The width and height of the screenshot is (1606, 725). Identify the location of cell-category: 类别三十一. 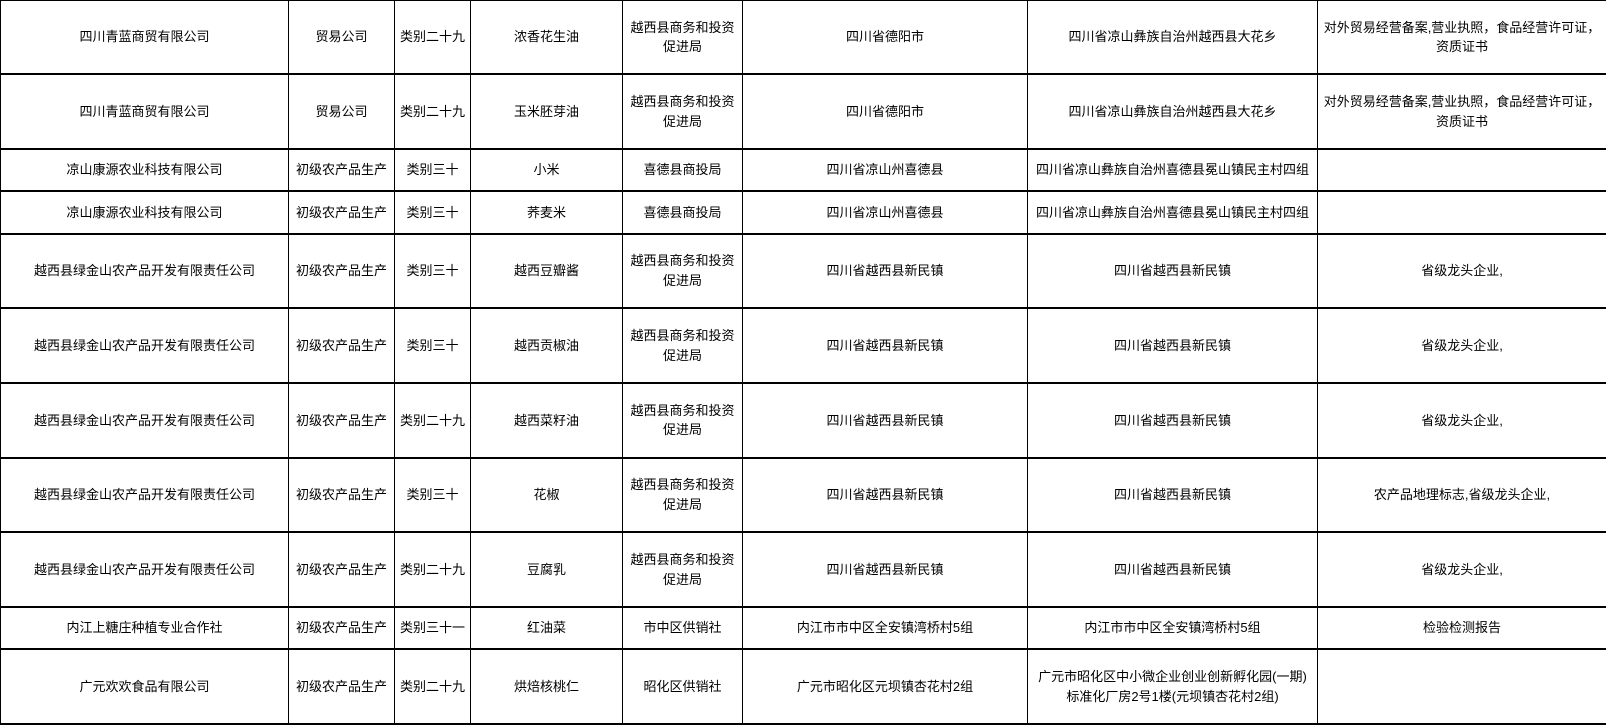
(432, 628).